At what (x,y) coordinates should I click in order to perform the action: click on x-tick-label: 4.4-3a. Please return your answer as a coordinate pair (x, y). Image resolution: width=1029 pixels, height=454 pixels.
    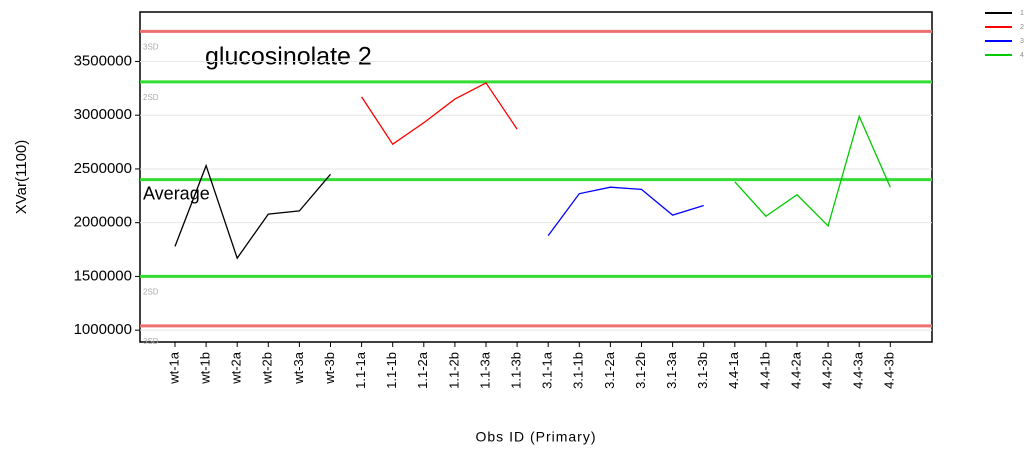
    Looking at the image, I should click on (858, 370).